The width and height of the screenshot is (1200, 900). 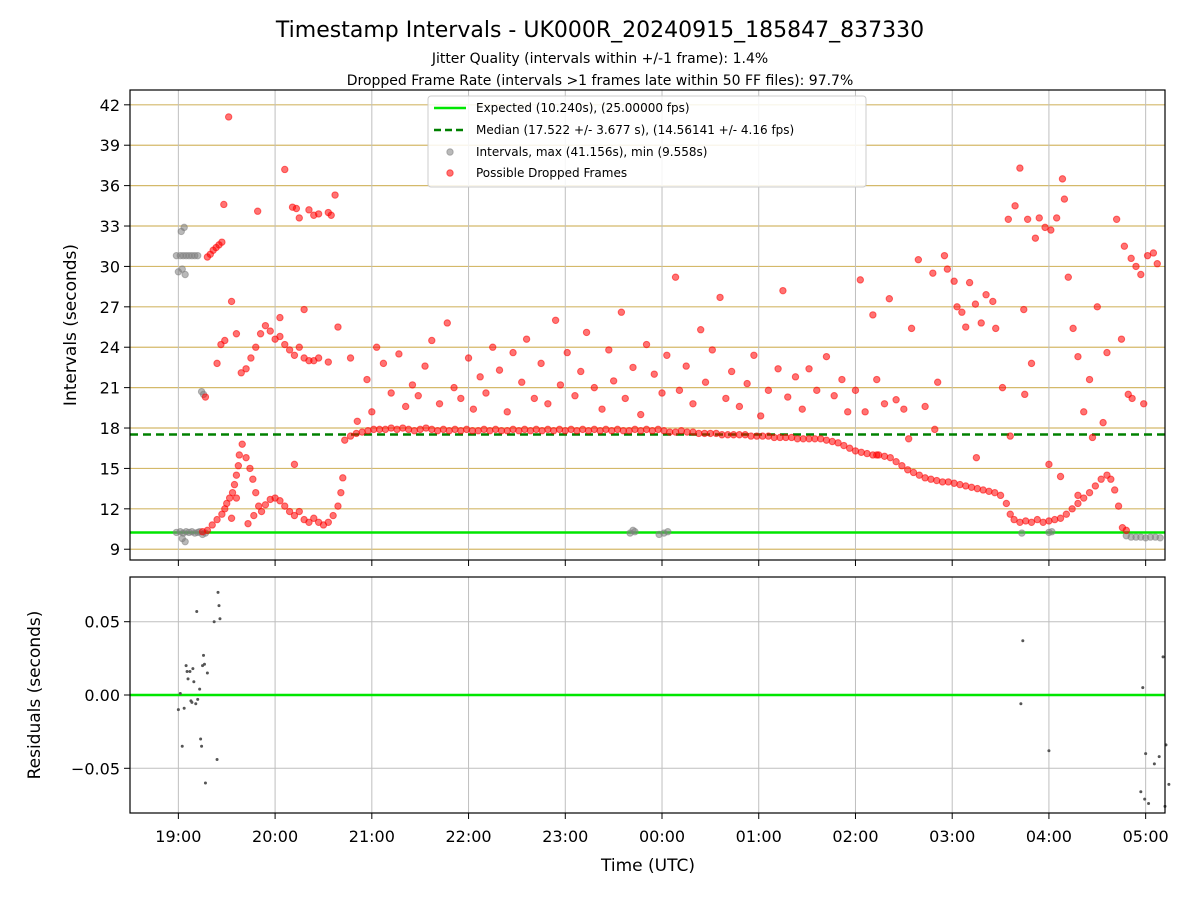 What do you see at coordinates (450, 173) in the screenshot?
I see `legend-dropped-swatch` at bounding box center [450, 173].